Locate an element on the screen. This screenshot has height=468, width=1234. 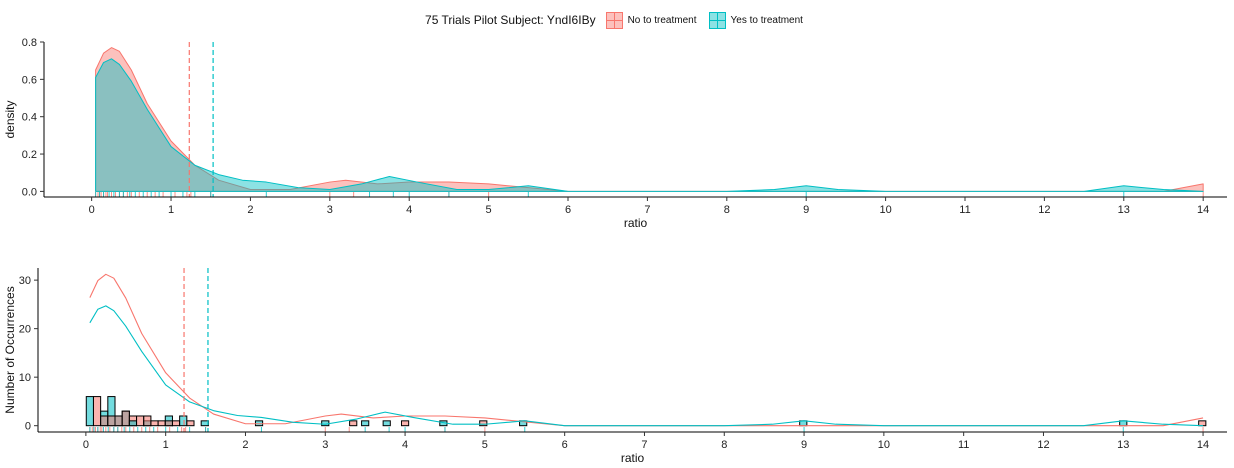
panel2-x-tick-label: 5 is located at coordinates (485, 445).